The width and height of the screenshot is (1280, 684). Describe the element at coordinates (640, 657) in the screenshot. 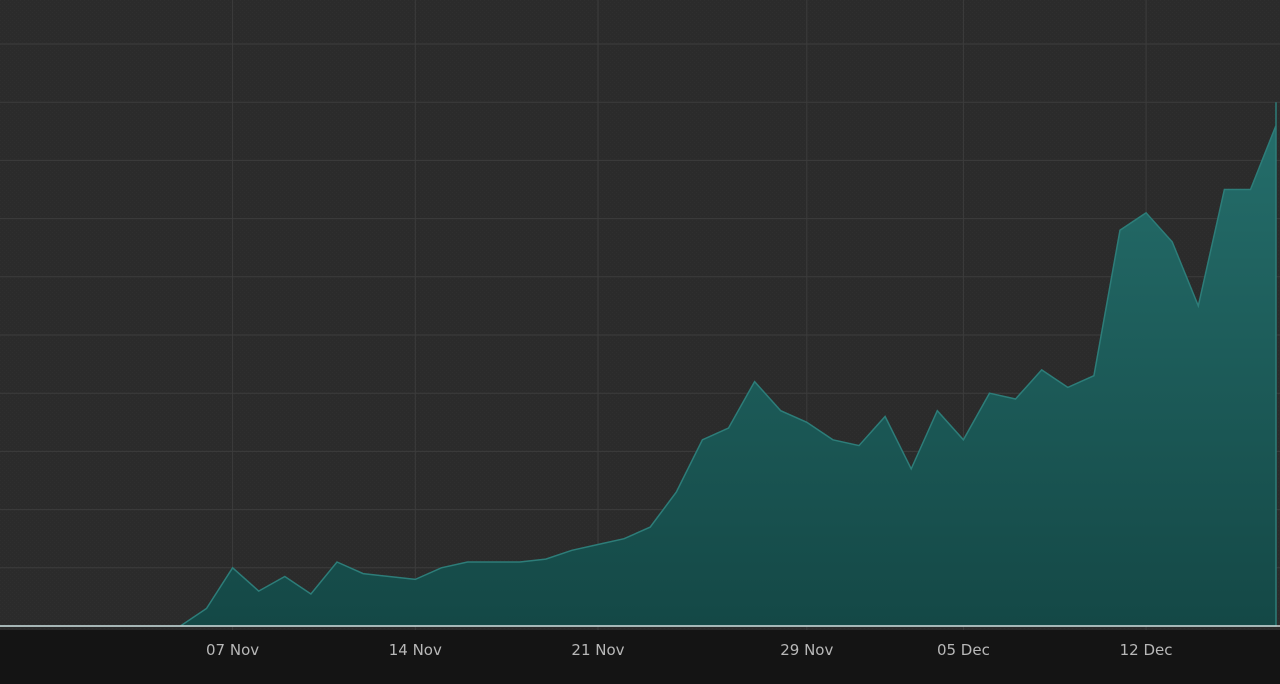

I see `x-axis-band` at that location.